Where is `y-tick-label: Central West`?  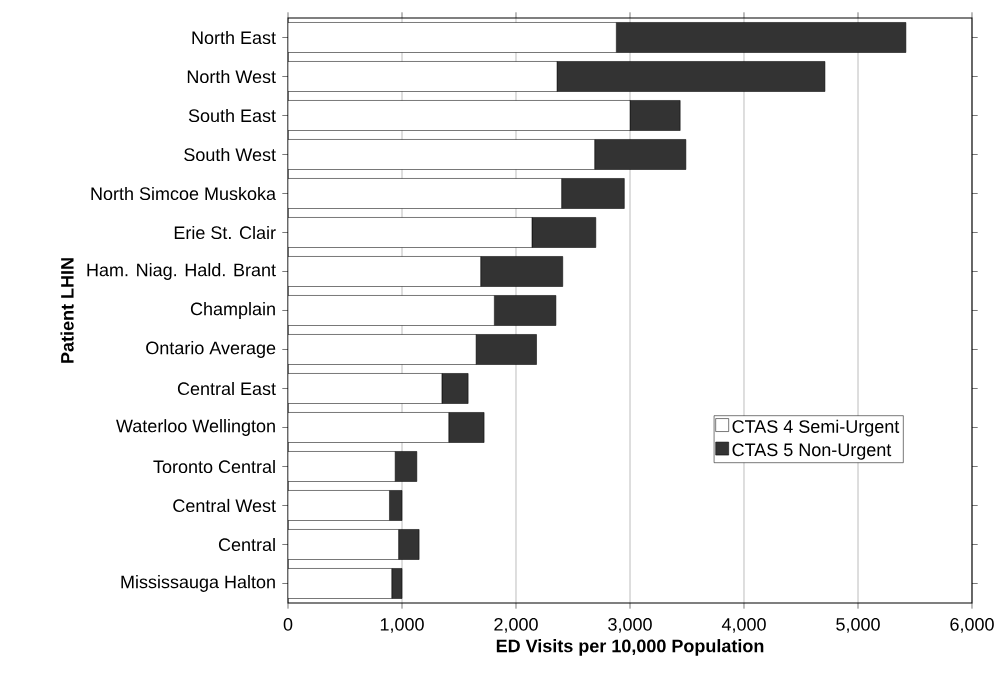 y-tick-label: Central West is located at coordinates (224, 505).